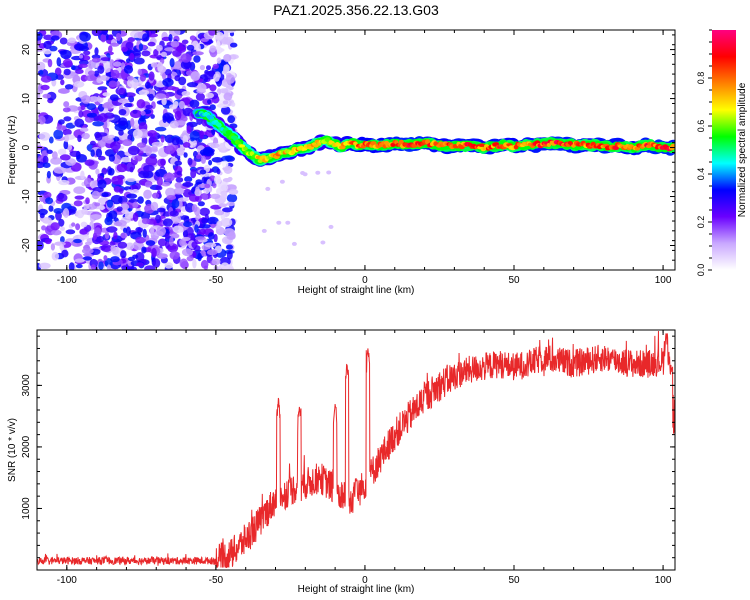 Image resolution: width=750 pixels, height=600 pixels. I want to click on spectrogram-x-tick-label: 50, so click(514, 280).